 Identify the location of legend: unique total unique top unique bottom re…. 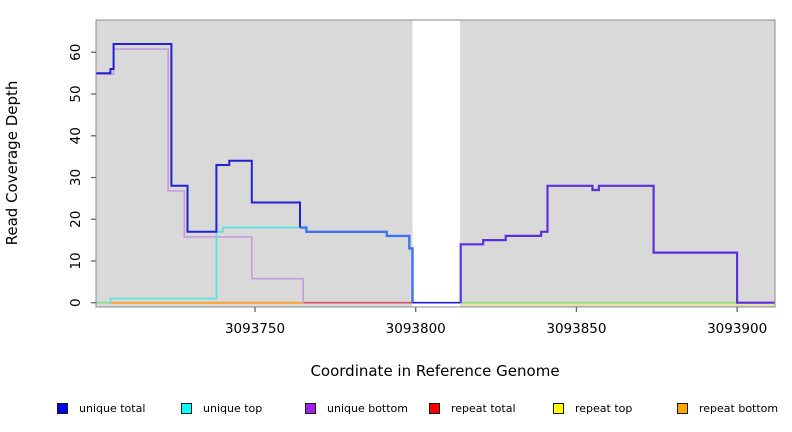
(396, 409).